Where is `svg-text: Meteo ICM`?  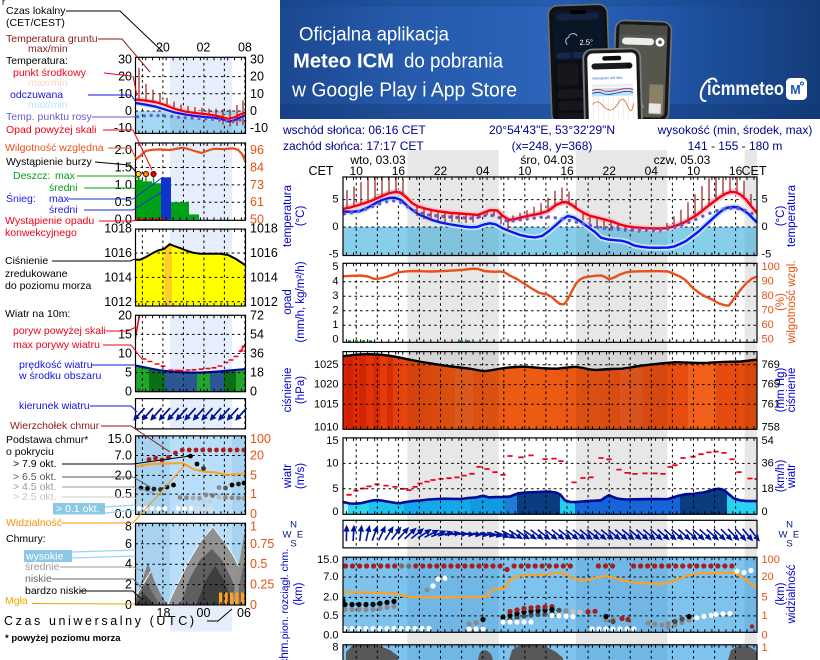 svg-text: Meteo ICM is located at coordinates (343, 62).